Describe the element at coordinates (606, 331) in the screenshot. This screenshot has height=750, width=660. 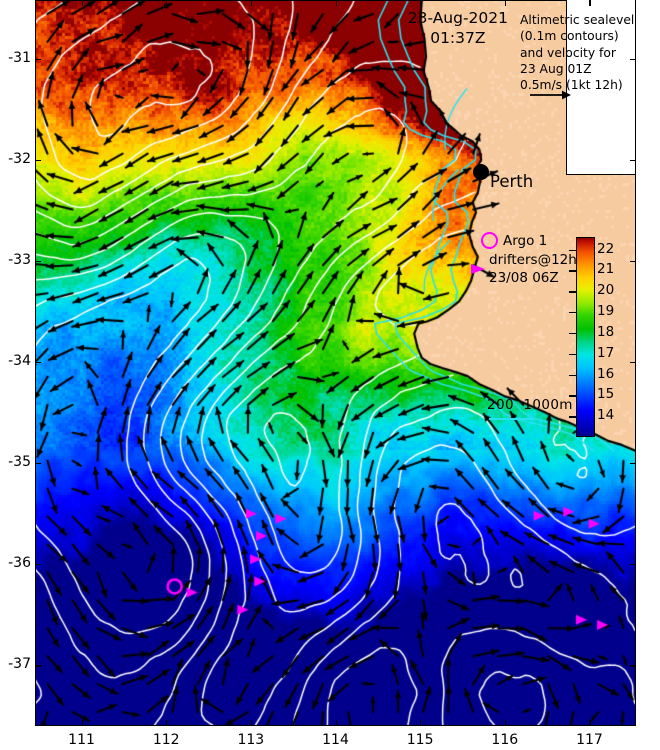
I see `colorbar-tick-label-4: 18` at that location.